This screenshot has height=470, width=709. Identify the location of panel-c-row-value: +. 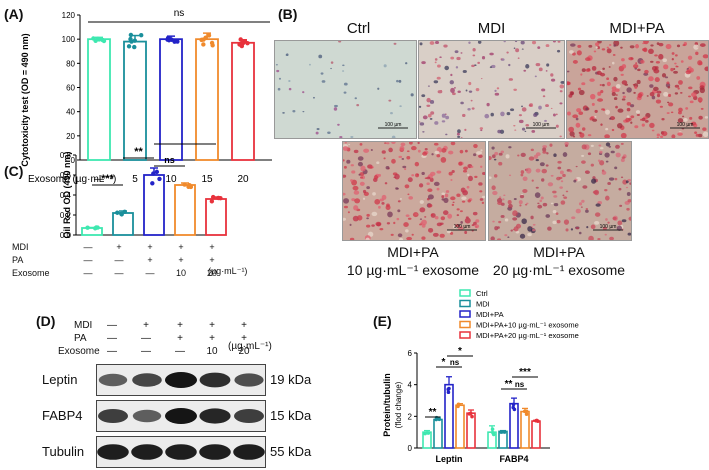
(212, 260).